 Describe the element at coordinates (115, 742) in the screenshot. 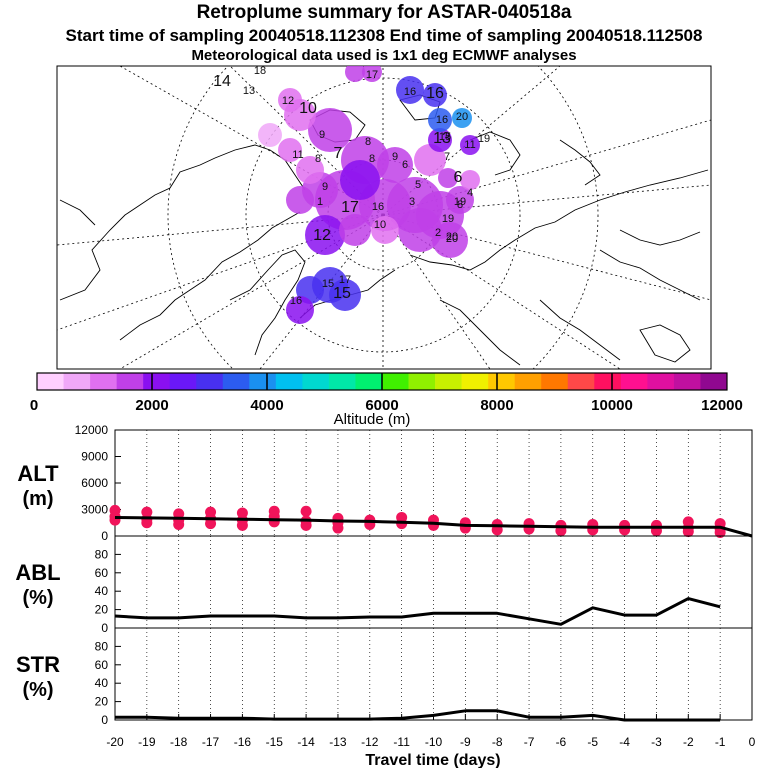

I see `x-tick-label: -20` at that location.